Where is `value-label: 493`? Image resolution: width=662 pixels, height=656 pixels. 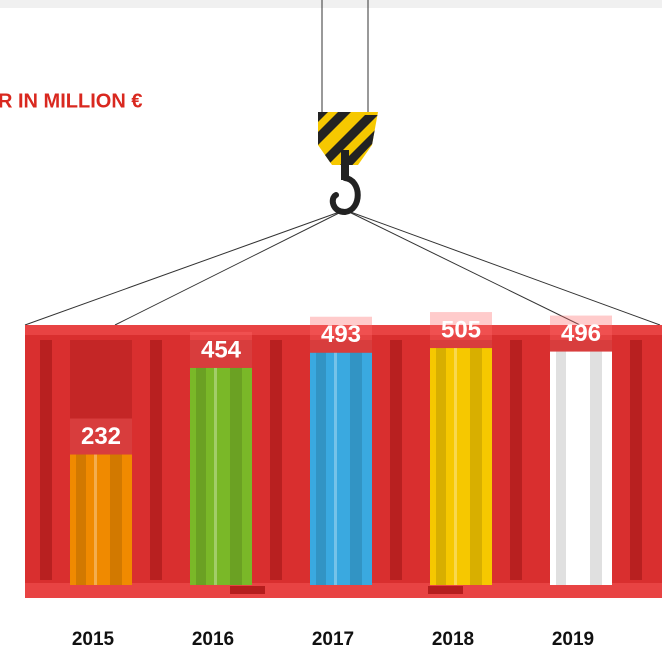
value-label: 493 is located at coordinates (341, 334).